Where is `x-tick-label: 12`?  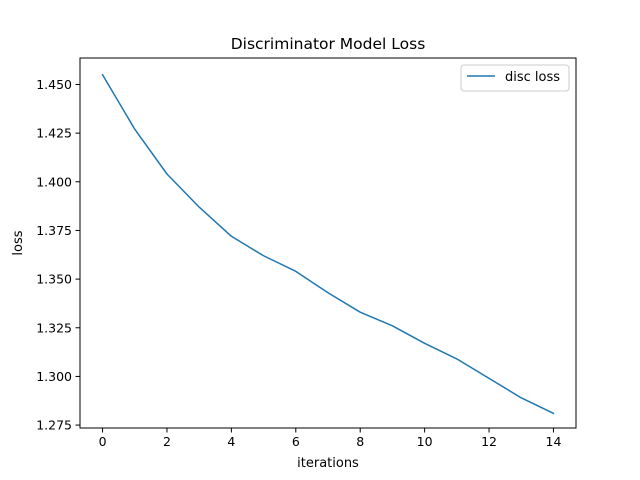
x-tick-label: 12 is located at coordinates (489, 441).